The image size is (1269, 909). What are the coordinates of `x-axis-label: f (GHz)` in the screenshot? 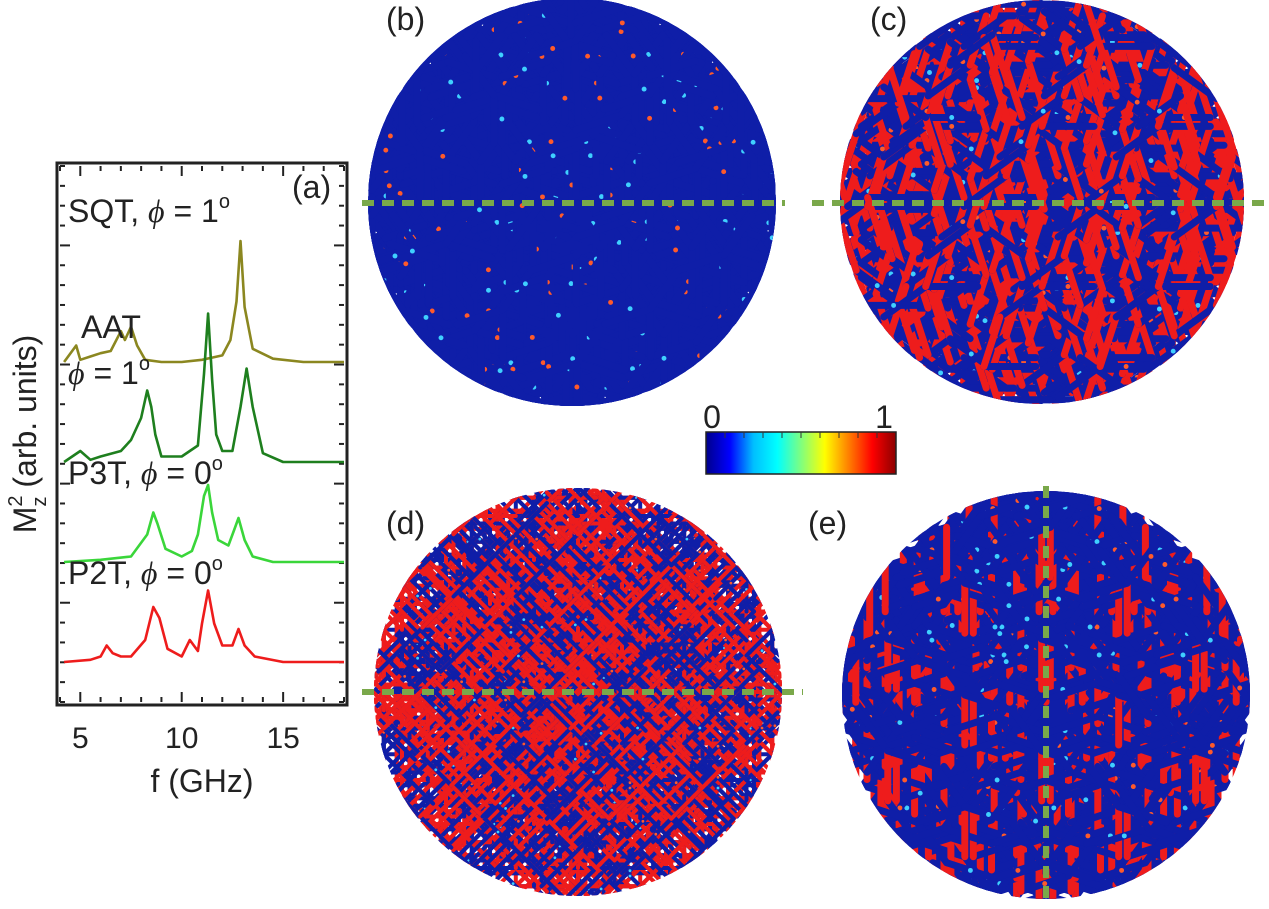 It's located at (201, 781).